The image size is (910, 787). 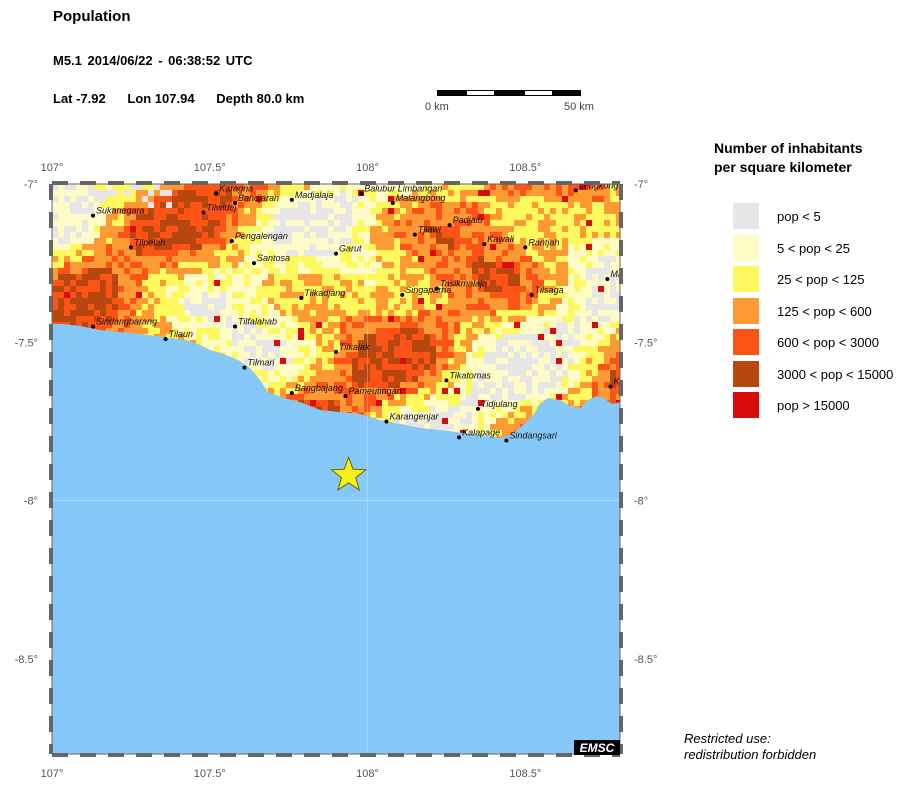 I want to click on event-summary: M5.1 2014/06/22 - 06:38:52 UTC, so click(x=153, y=60).